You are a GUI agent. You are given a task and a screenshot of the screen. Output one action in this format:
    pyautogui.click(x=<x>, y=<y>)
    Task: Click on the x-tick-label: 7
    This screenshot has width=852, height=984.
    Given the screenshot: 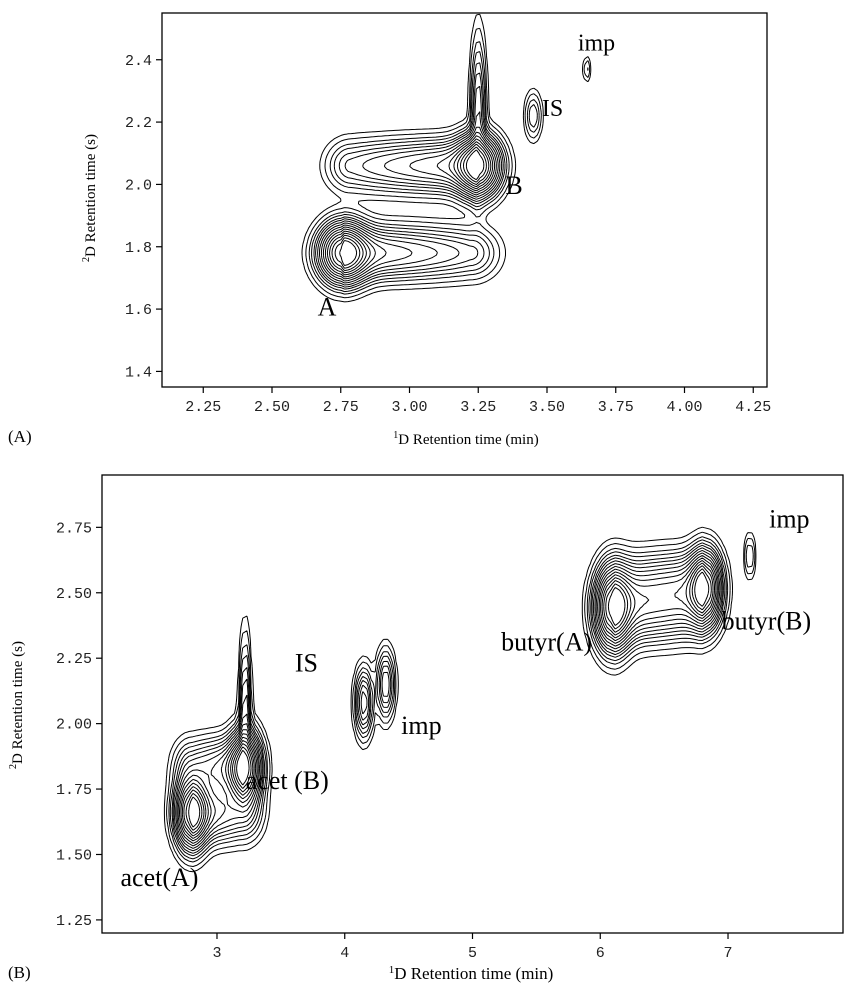 What is the action you would take?
    pyautogui.click(x=728, y=953)
    